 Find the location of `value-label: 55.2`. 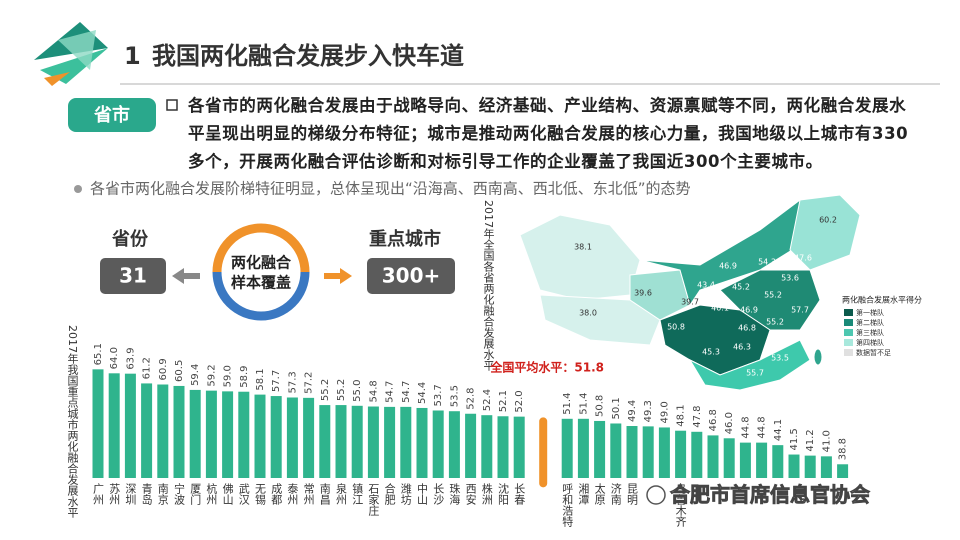

value-label: 55.2 is located at coordinates (325, 390).